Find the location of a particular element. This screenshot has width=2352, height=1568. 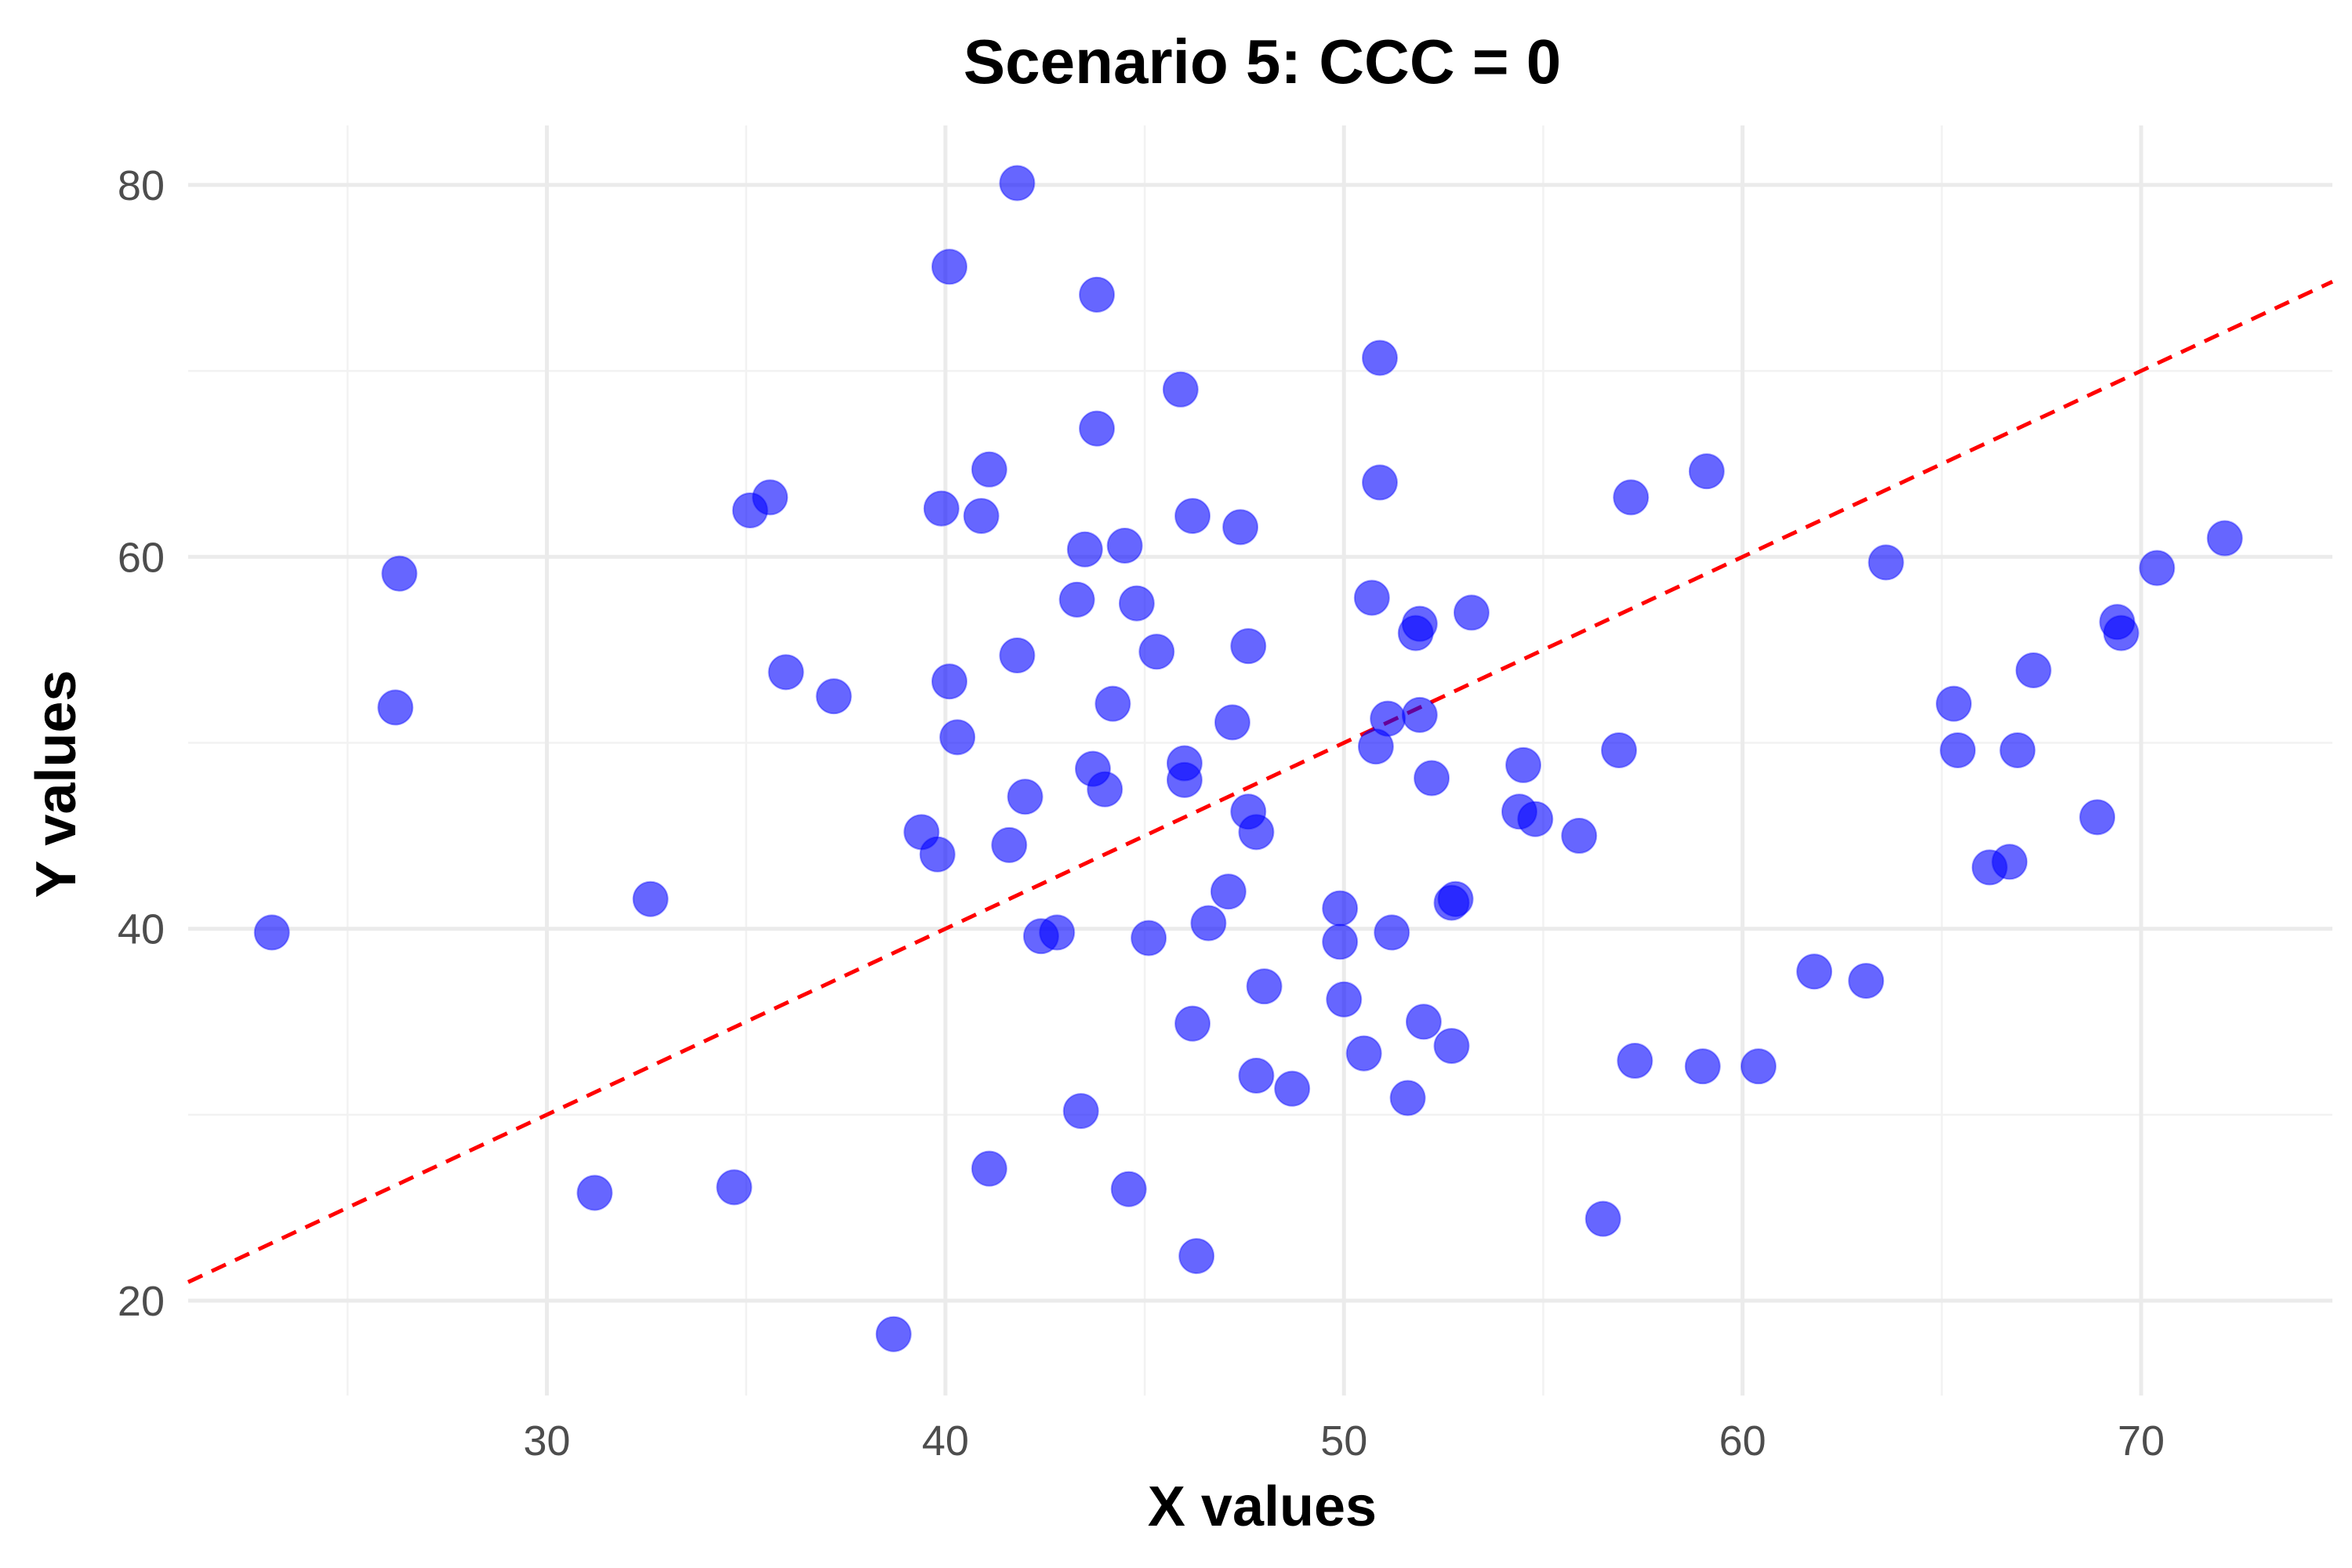

x-tick-label: 40 is located at coordinates (945, 1441).